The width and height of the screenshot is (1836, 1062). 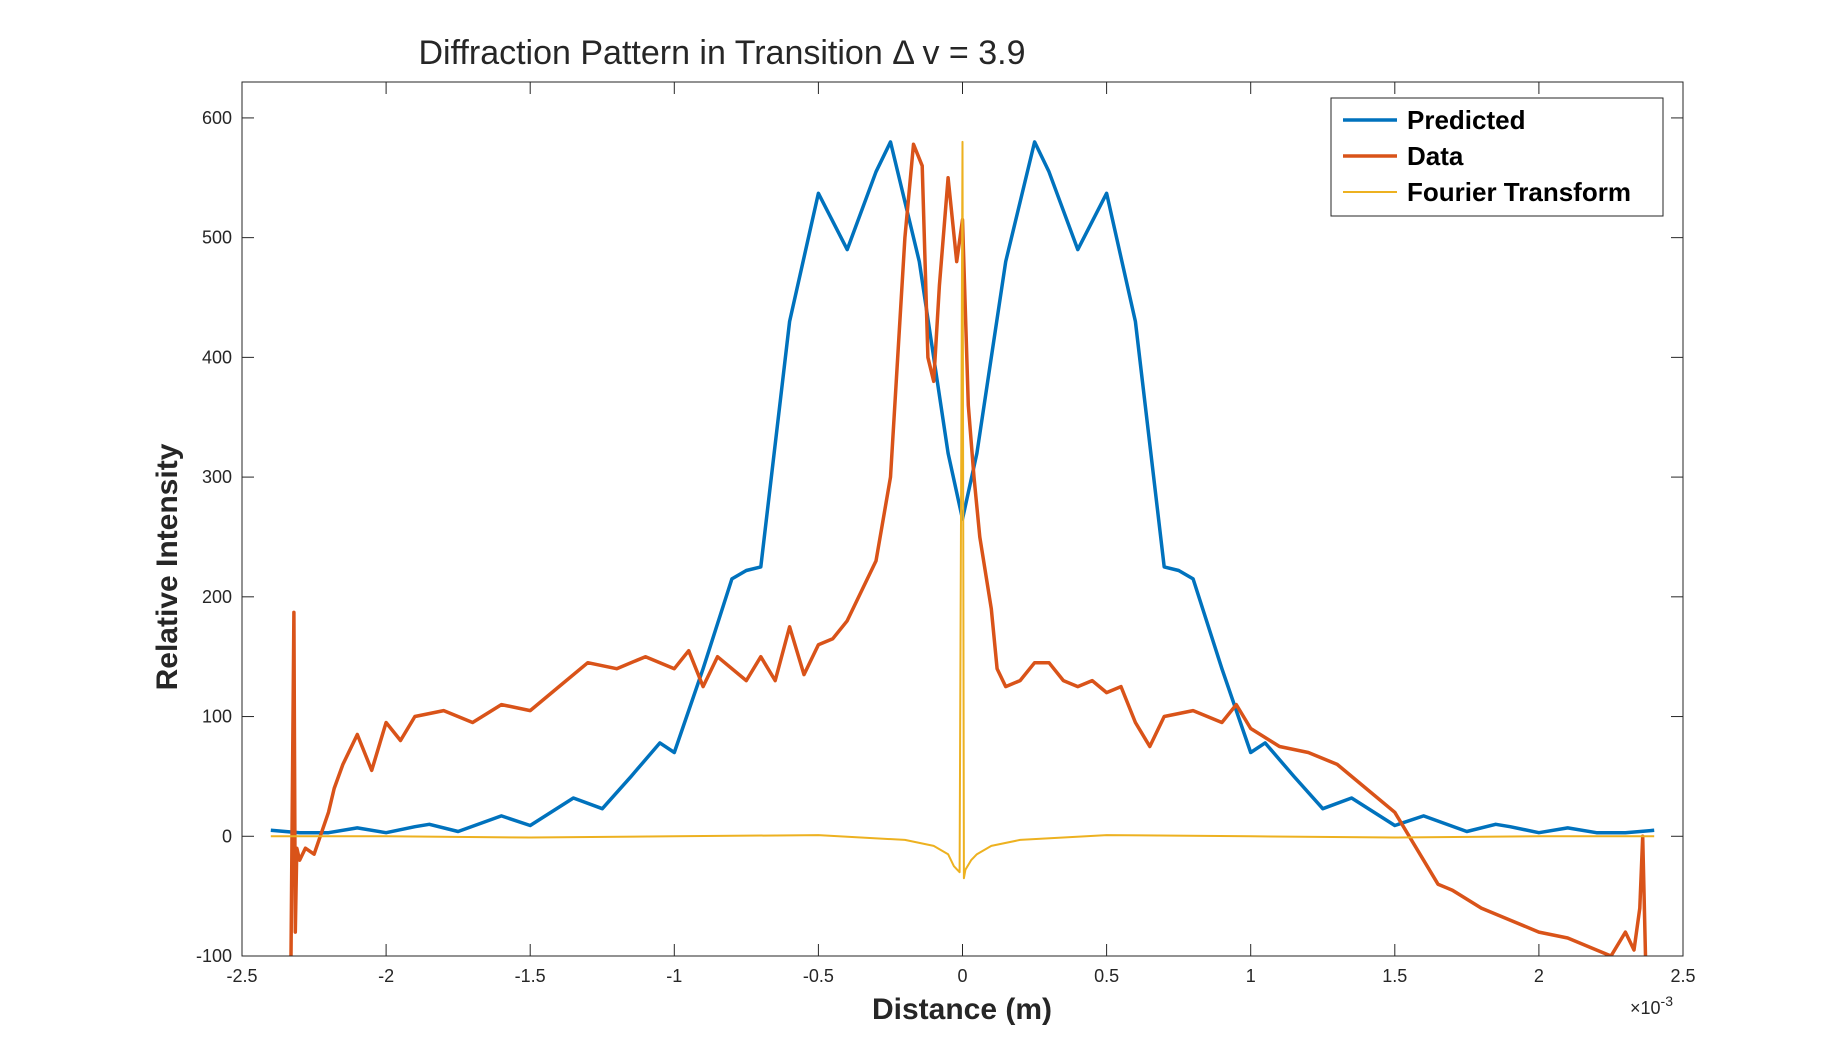 I want to click on y-tick-label: 500, so click(x=217, y=238).